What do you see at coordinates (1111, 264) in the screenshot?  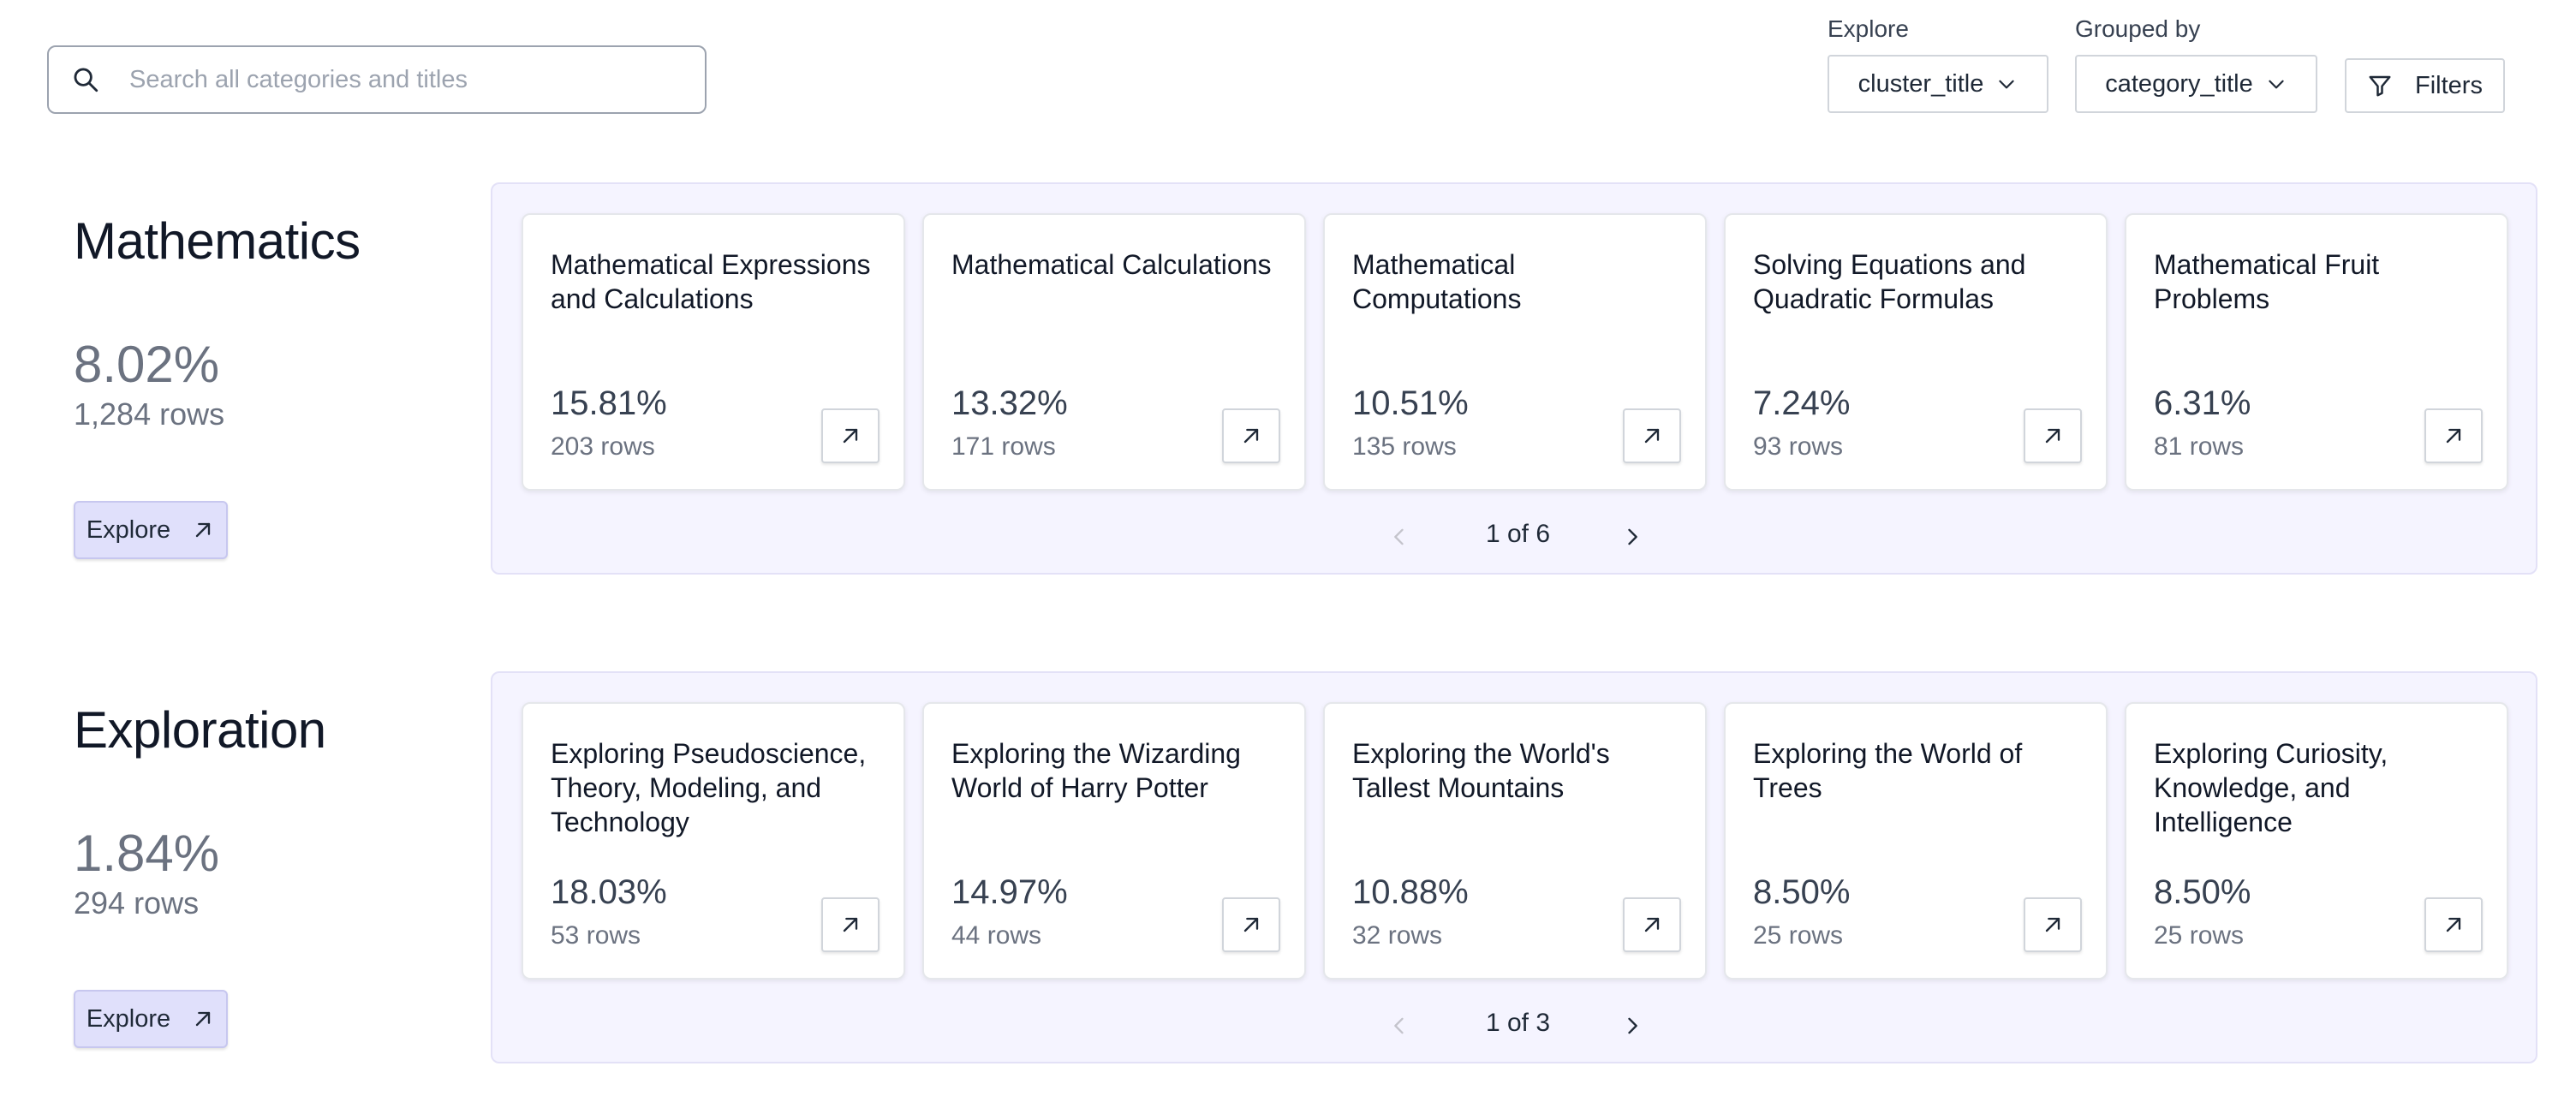 I see `cluster-title: Mathematical Calculations` at bounding box center [1111, 264].